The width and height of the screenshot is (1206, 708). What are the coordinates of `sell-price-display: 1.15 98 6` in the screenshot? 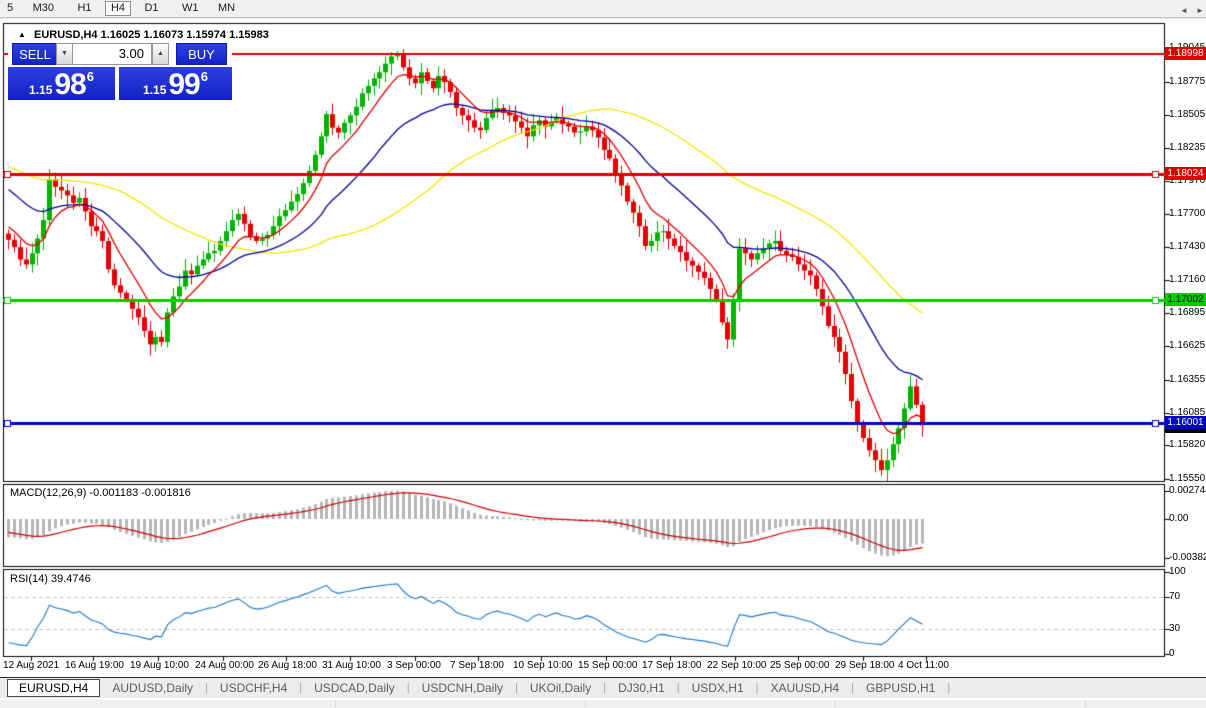 It's located at (61, 83).